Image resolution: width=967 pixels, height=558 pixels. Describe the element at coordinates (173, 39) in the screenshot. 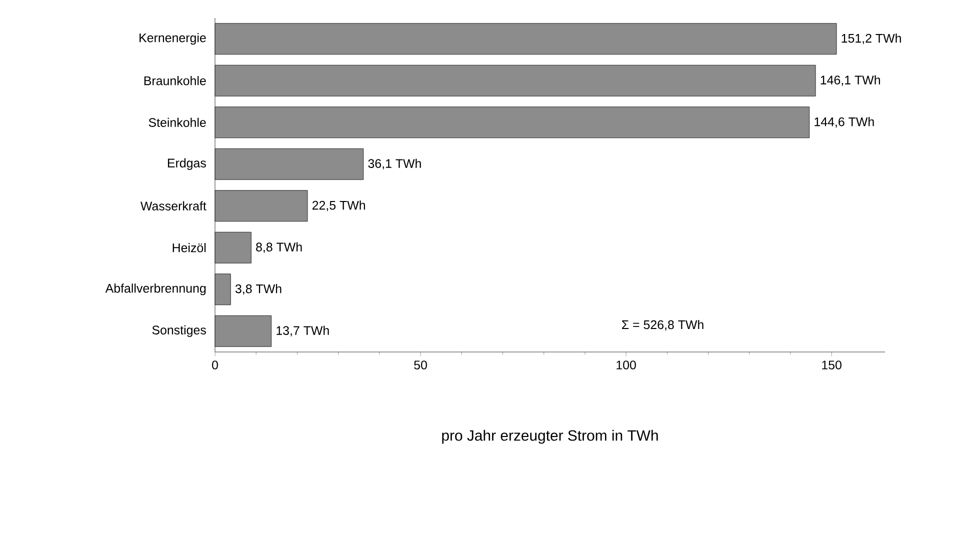

I see `y-tick-label: Kernenergie` at that location.